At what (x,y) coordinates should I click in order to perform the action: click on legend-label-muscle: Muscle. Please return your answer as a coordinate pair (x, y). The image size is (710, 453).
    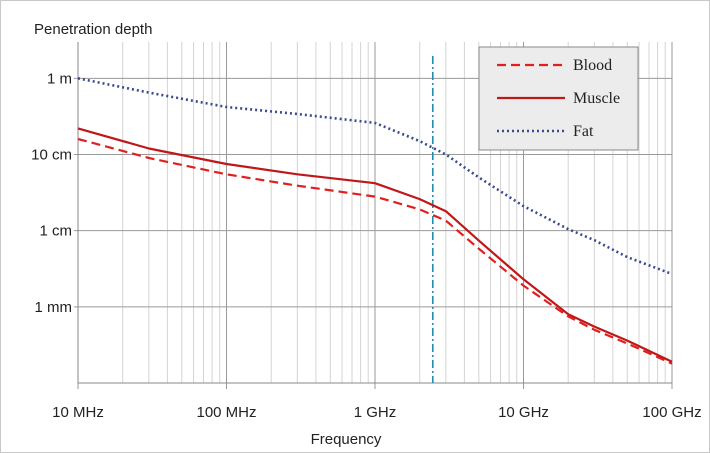
    Looking at the image, I should click on (596, 98).